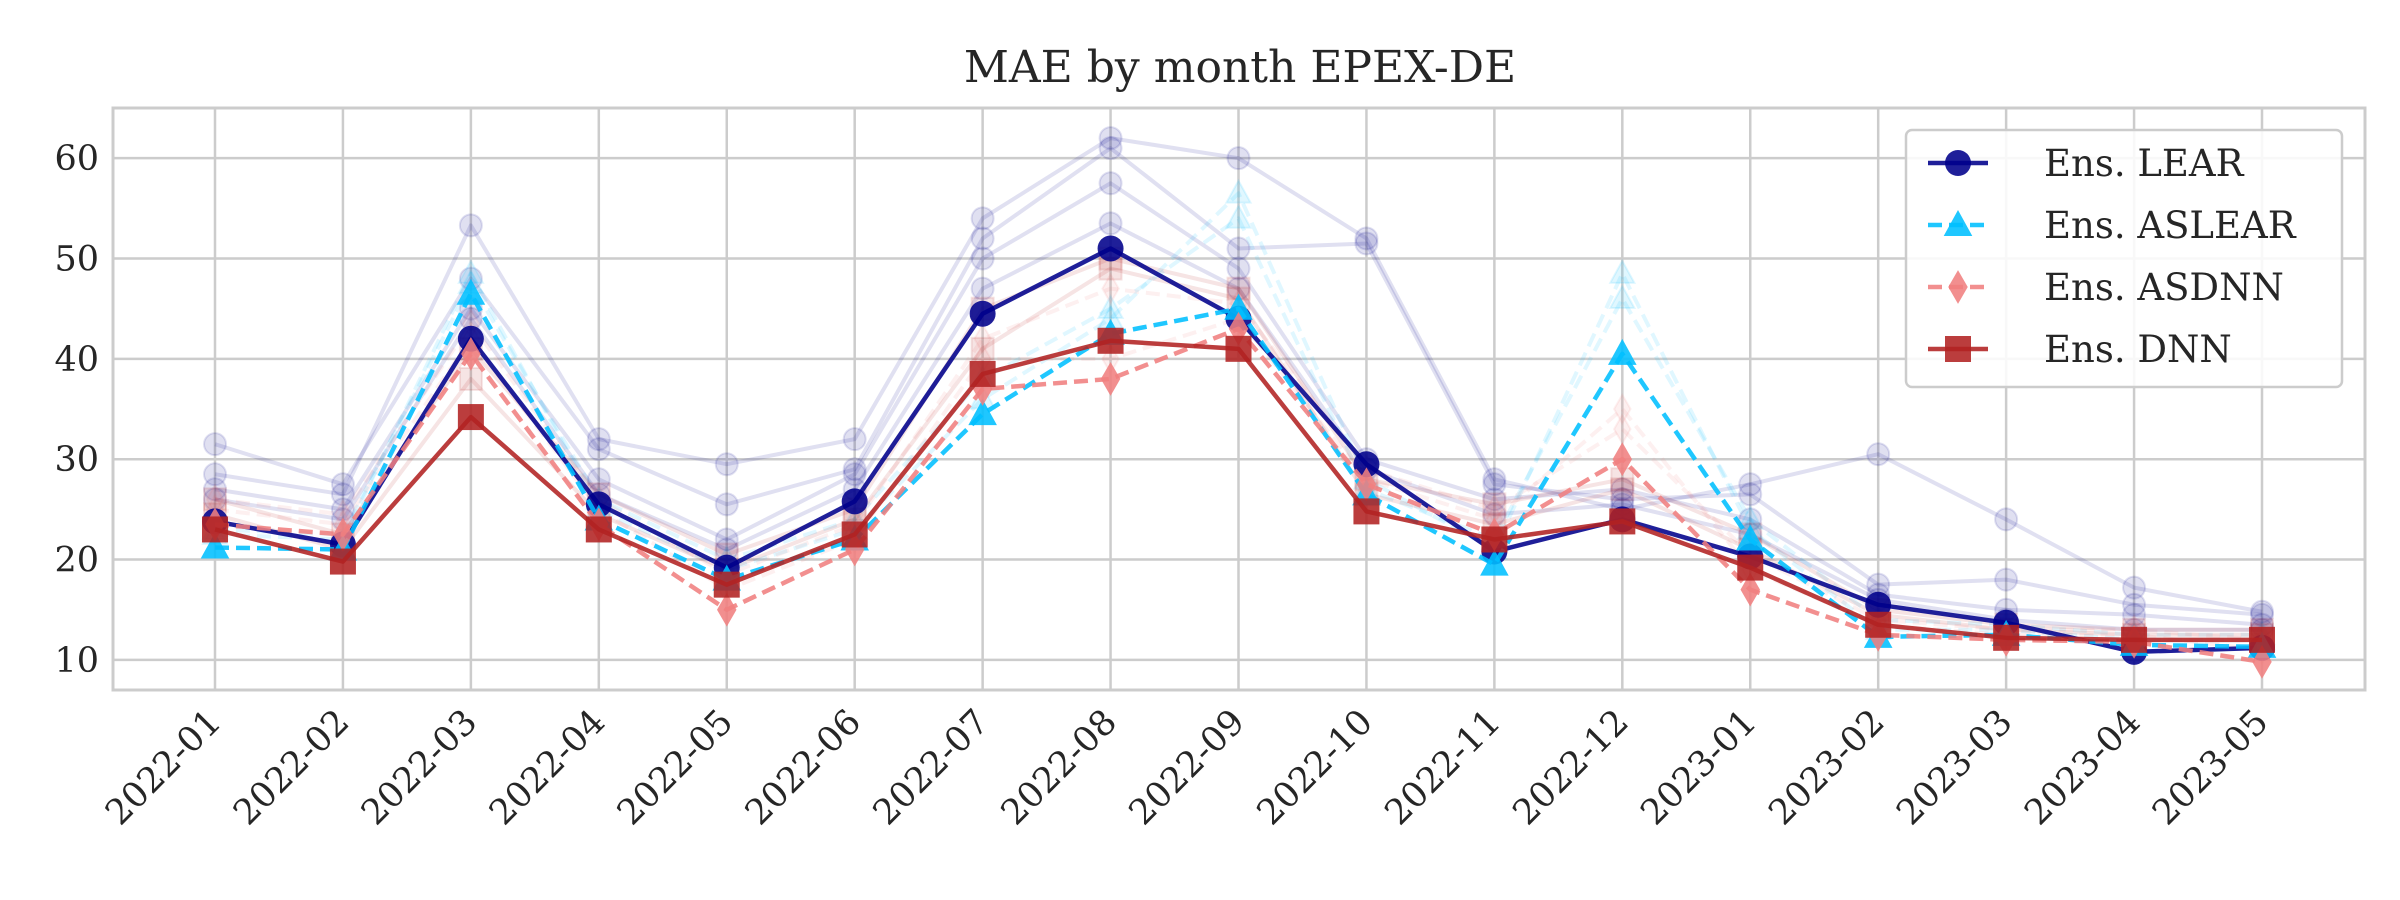 The image size is (2400, 900). What do you see at coordinates (76, 561) in the screenshot?
I see `y-tick-label: 20` at bounding box center [76, 561].